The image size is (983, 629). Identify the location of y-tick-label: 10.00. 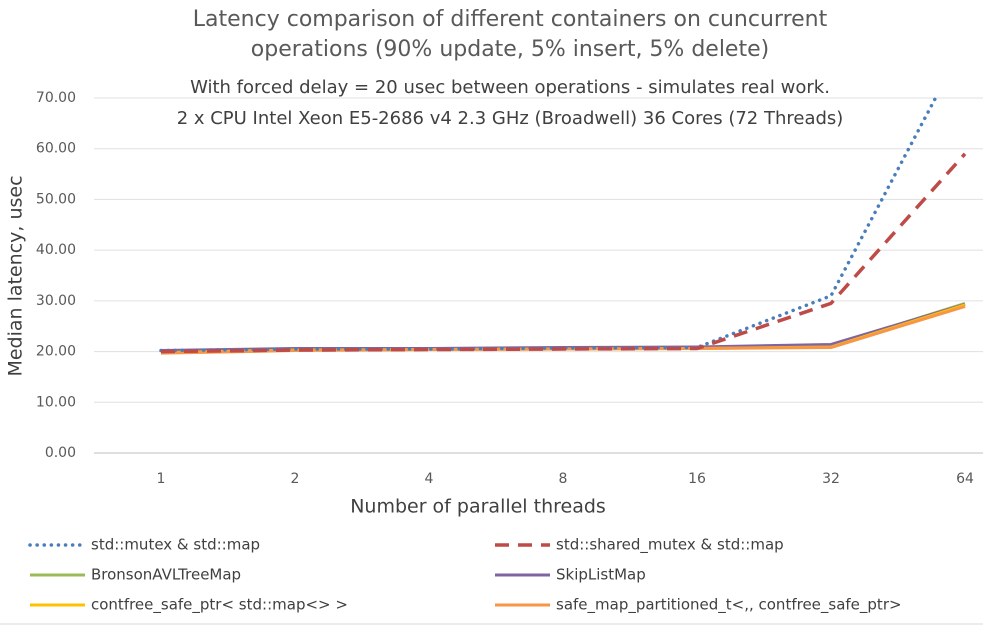
(56, 402).